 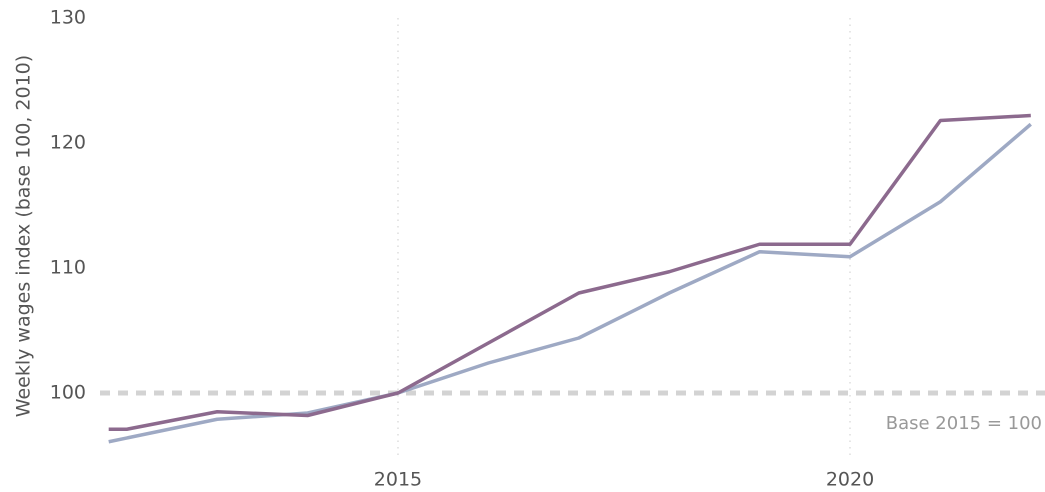 What do you see at coordinates (68, 268) in the screenshot?
I see `y-tick-label: 110` at bounding box center [68, 268].